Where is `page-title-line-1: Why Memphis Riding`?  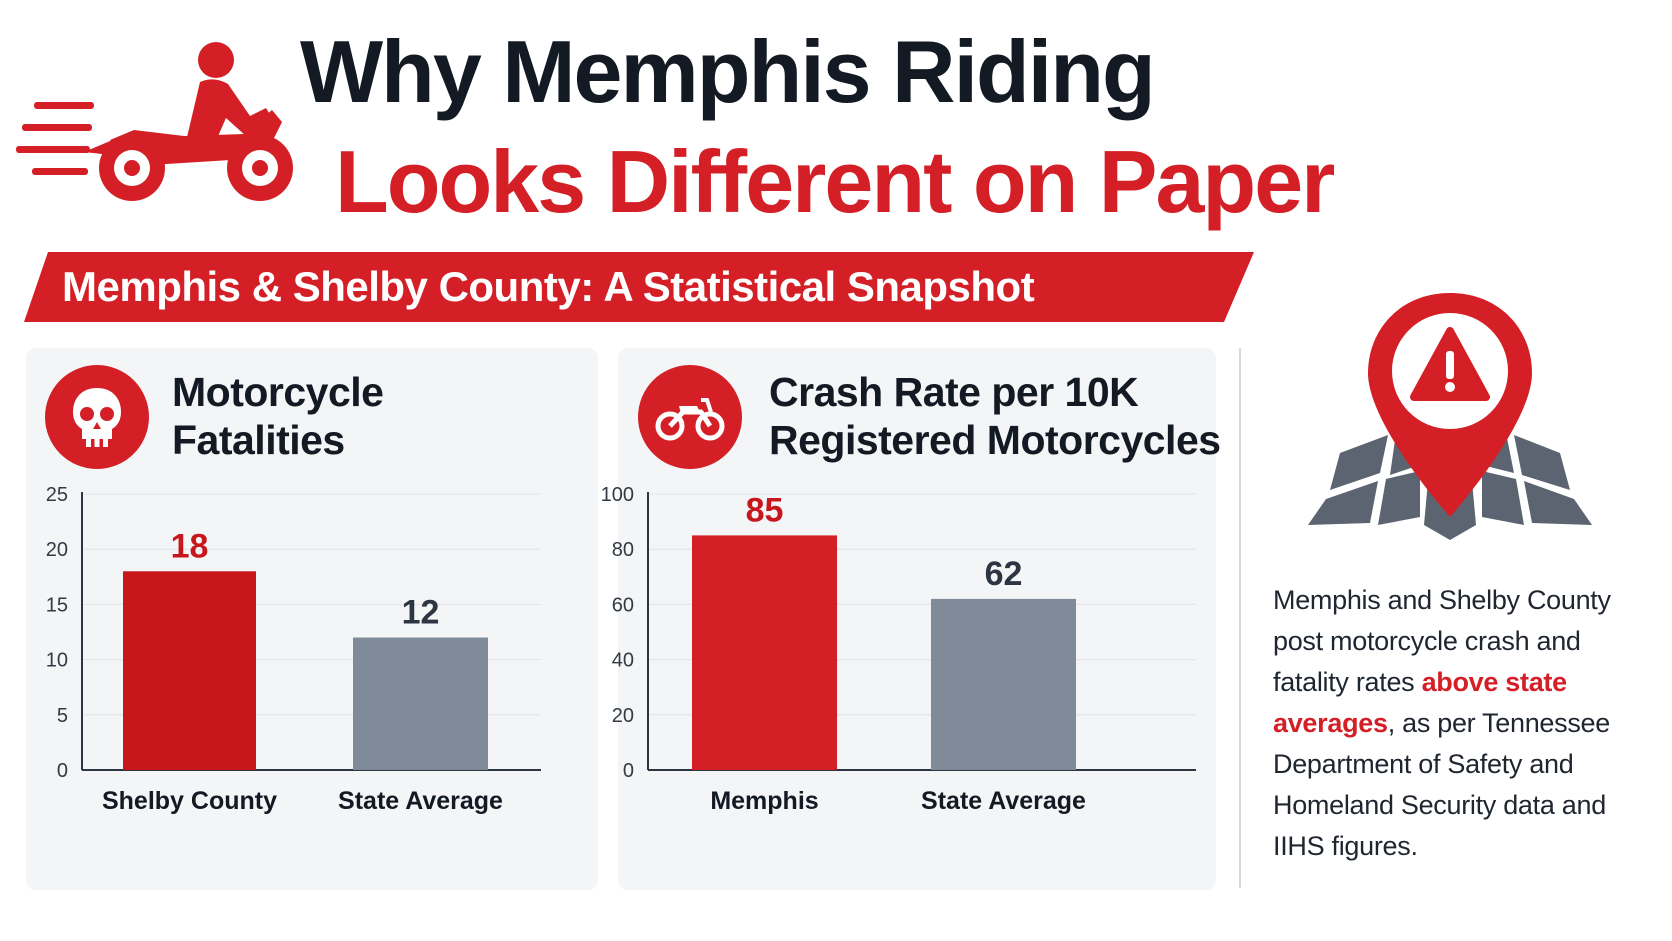 page-title-line-1: Why Memphis Riding is located at coordinates (728, 71).